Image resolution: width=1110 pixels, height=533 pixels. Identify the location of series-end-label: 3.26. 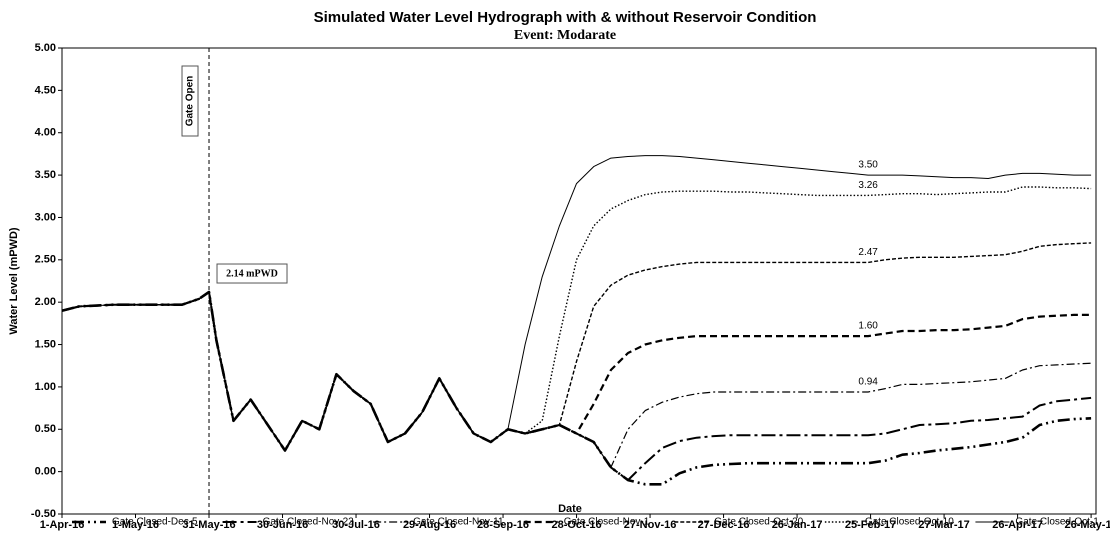
(868, 185).